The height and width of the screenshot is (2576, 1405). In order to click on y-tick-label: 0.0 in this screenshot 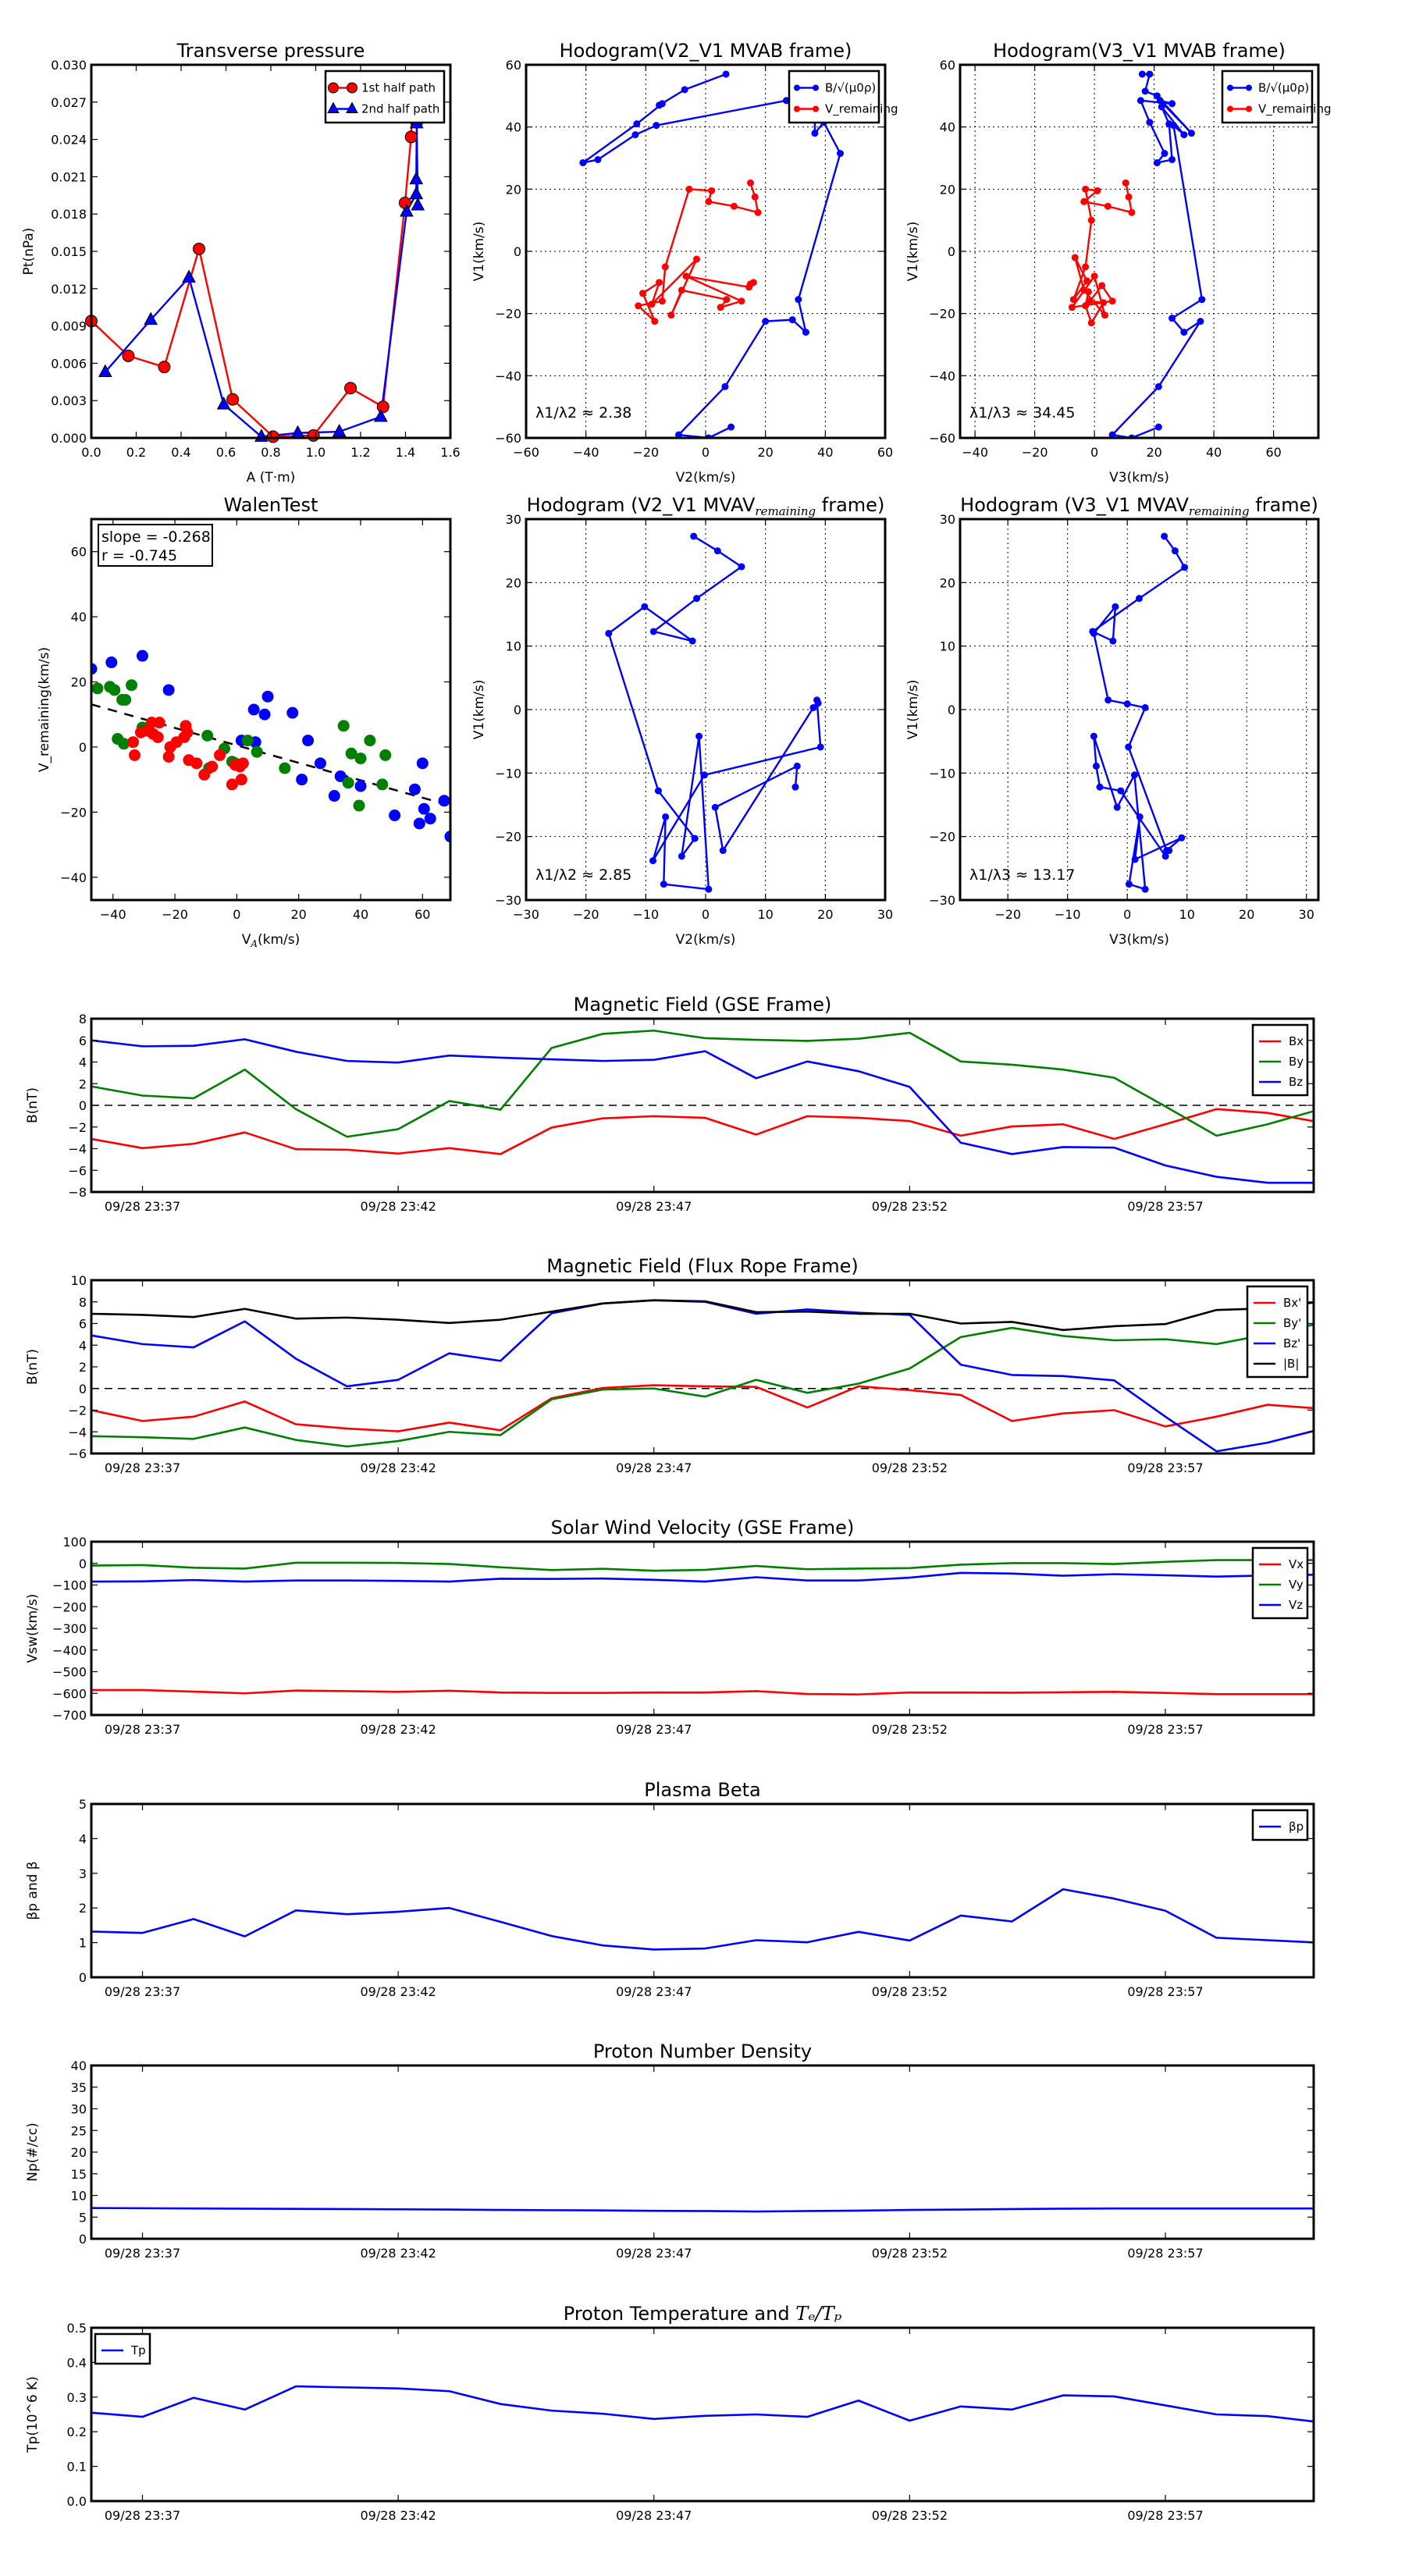, I will do `click(77, 2501)`.